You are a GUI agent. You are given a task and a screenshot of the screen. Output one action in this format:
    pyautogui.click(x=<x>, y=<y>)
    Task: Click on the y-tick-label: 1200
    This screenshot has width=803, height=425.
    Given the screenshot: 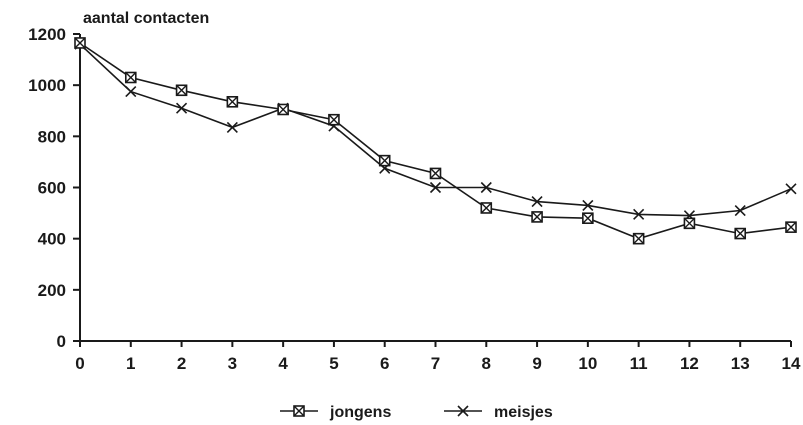 What is the action you would take?
    pyautogui.click(x=47, y=34)
    